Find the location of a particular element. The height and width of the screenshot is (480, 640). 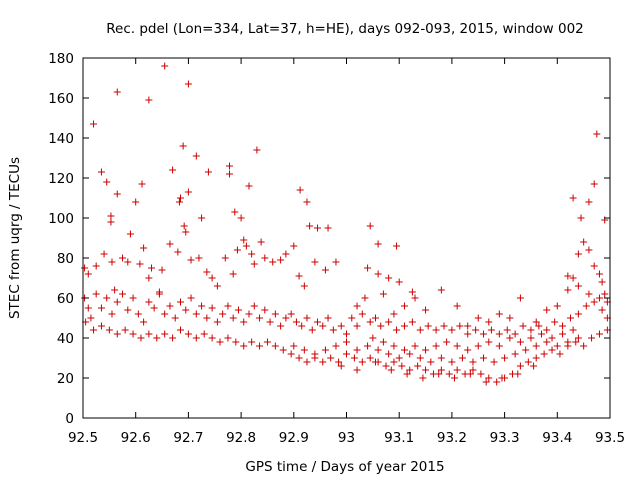

y-tick-label: 60 is located at coordinates (65, 299).